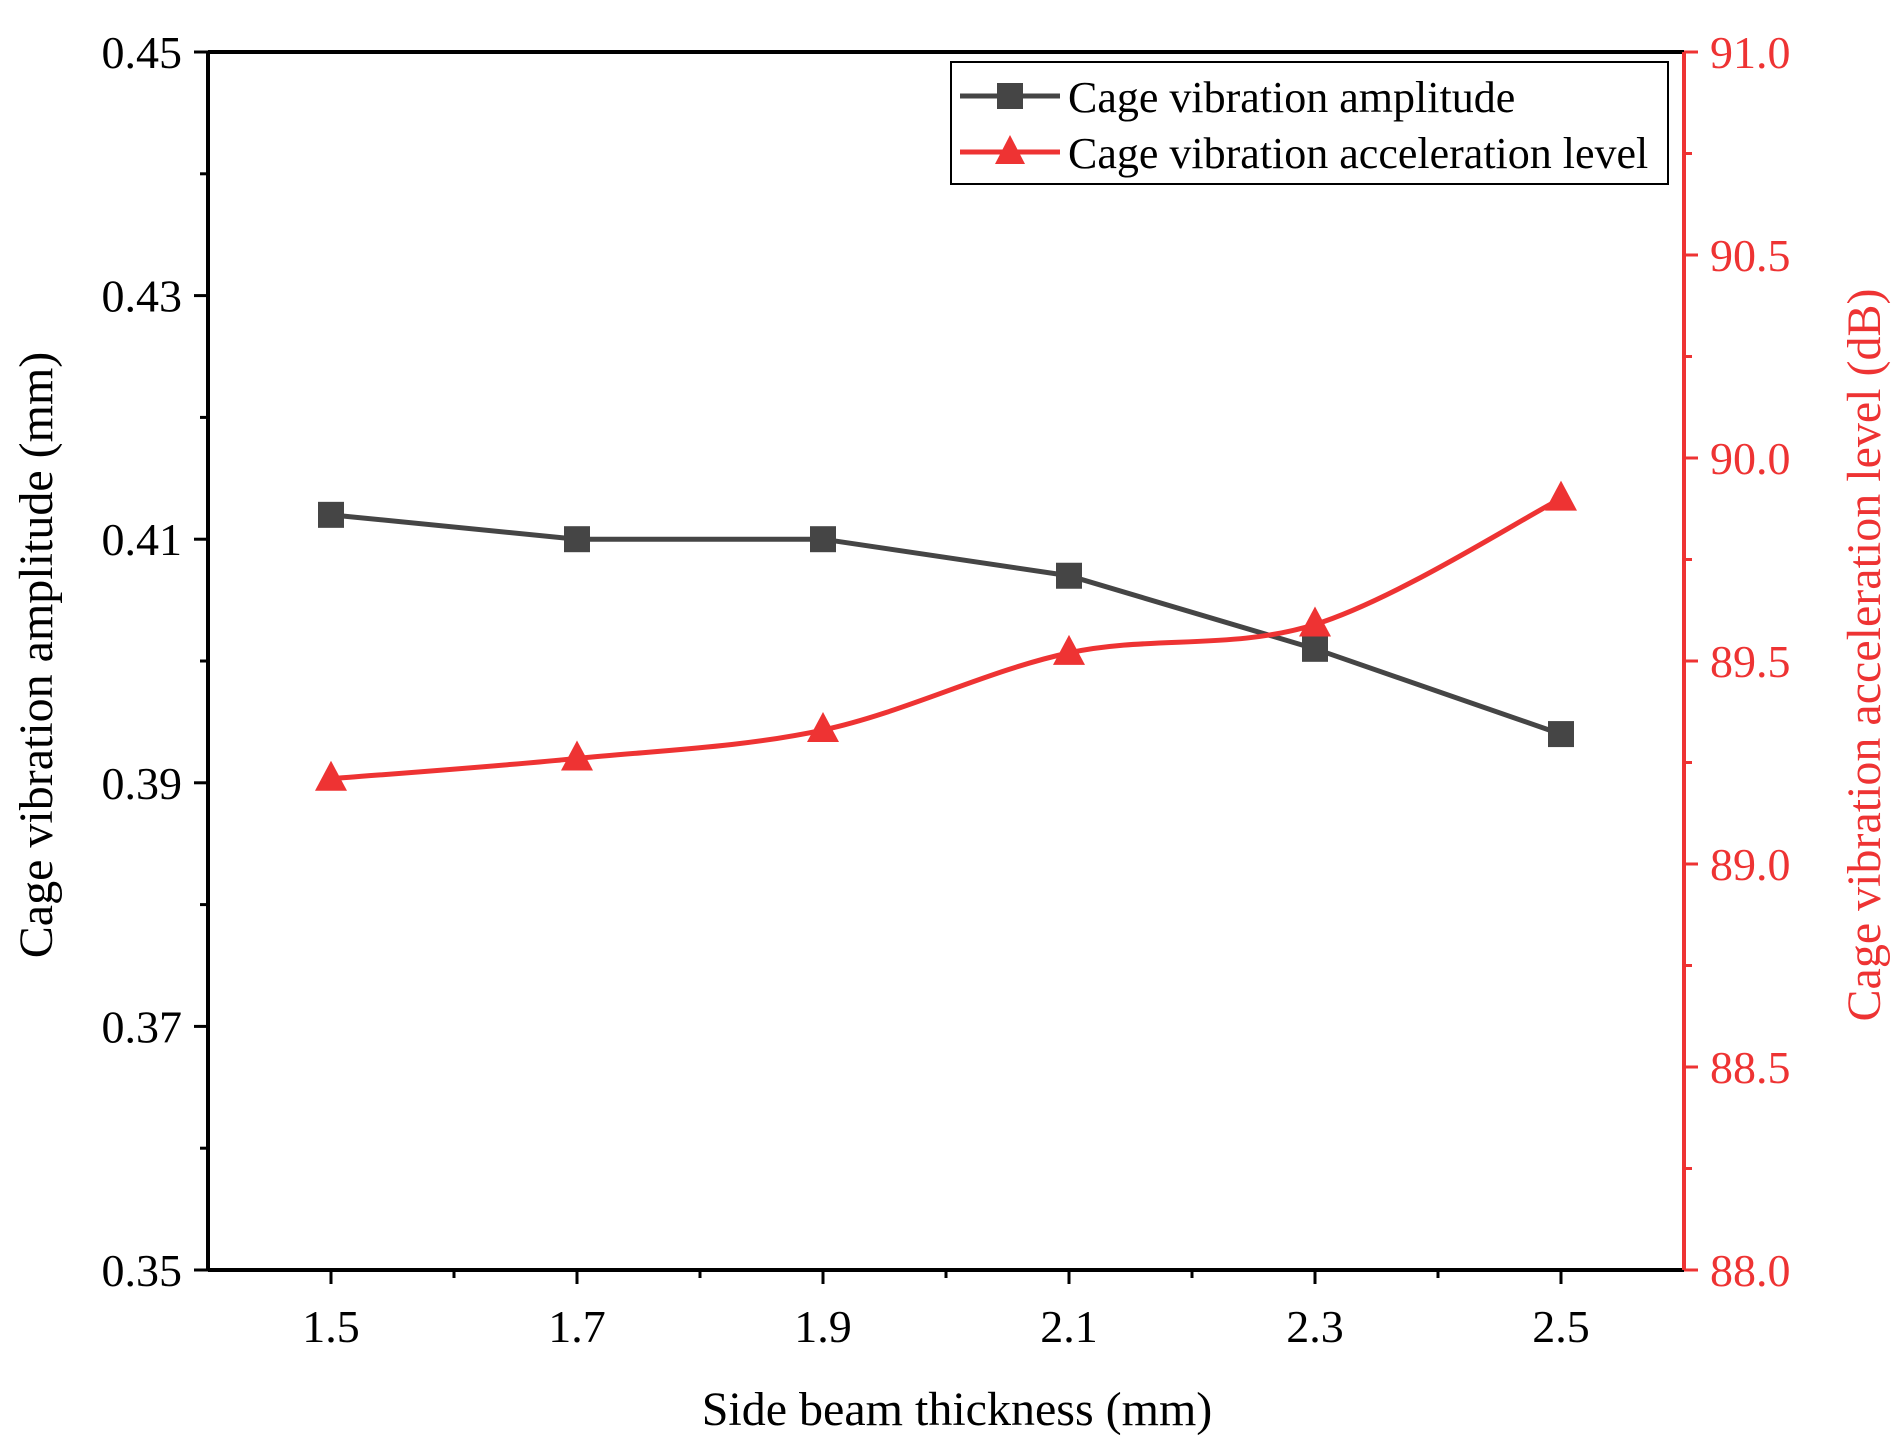  Describe the element at coordinates (957, 1409) in the screenshot. I see `x-axis-title: Side beam thickness (mm)` at that location.